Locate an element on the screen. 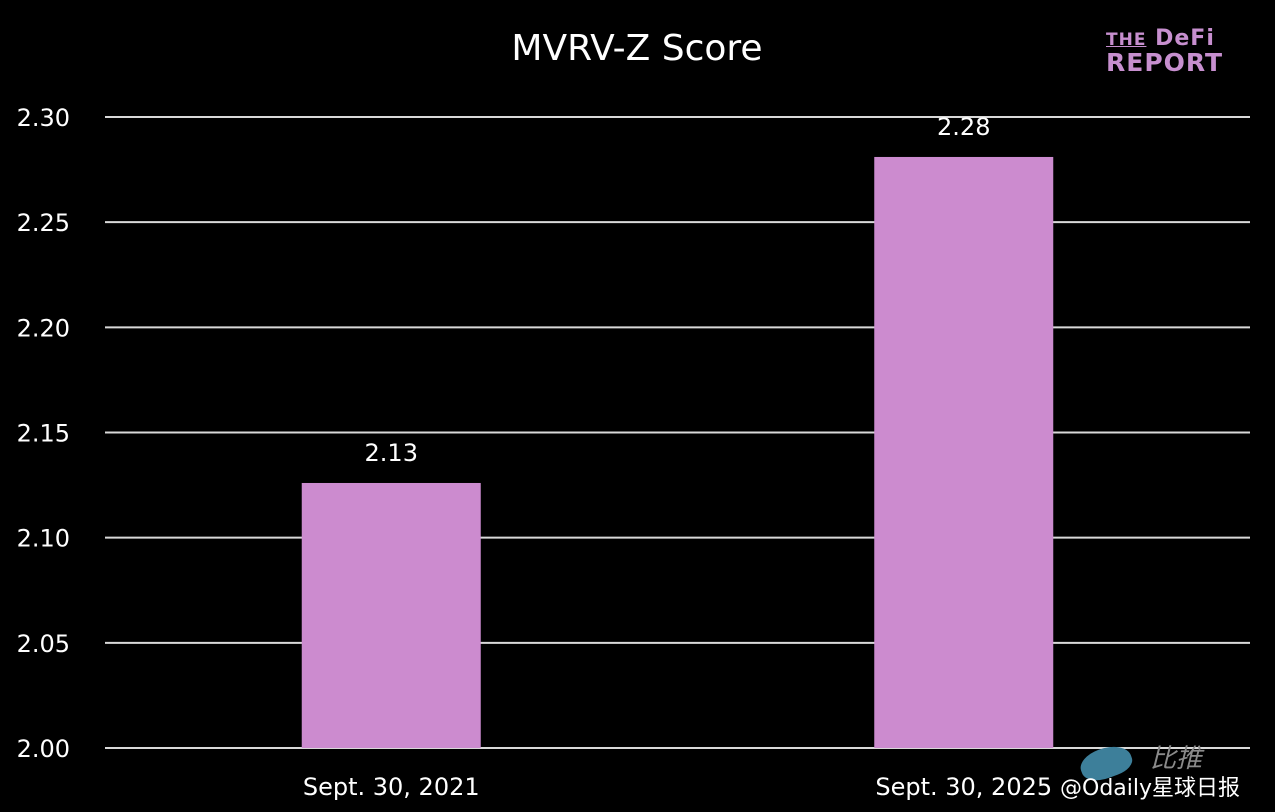 The width and height of the screenshot is (1275, 812). x-tick-label: Sept. 30, 2021 is located at coordinates (391, 787).